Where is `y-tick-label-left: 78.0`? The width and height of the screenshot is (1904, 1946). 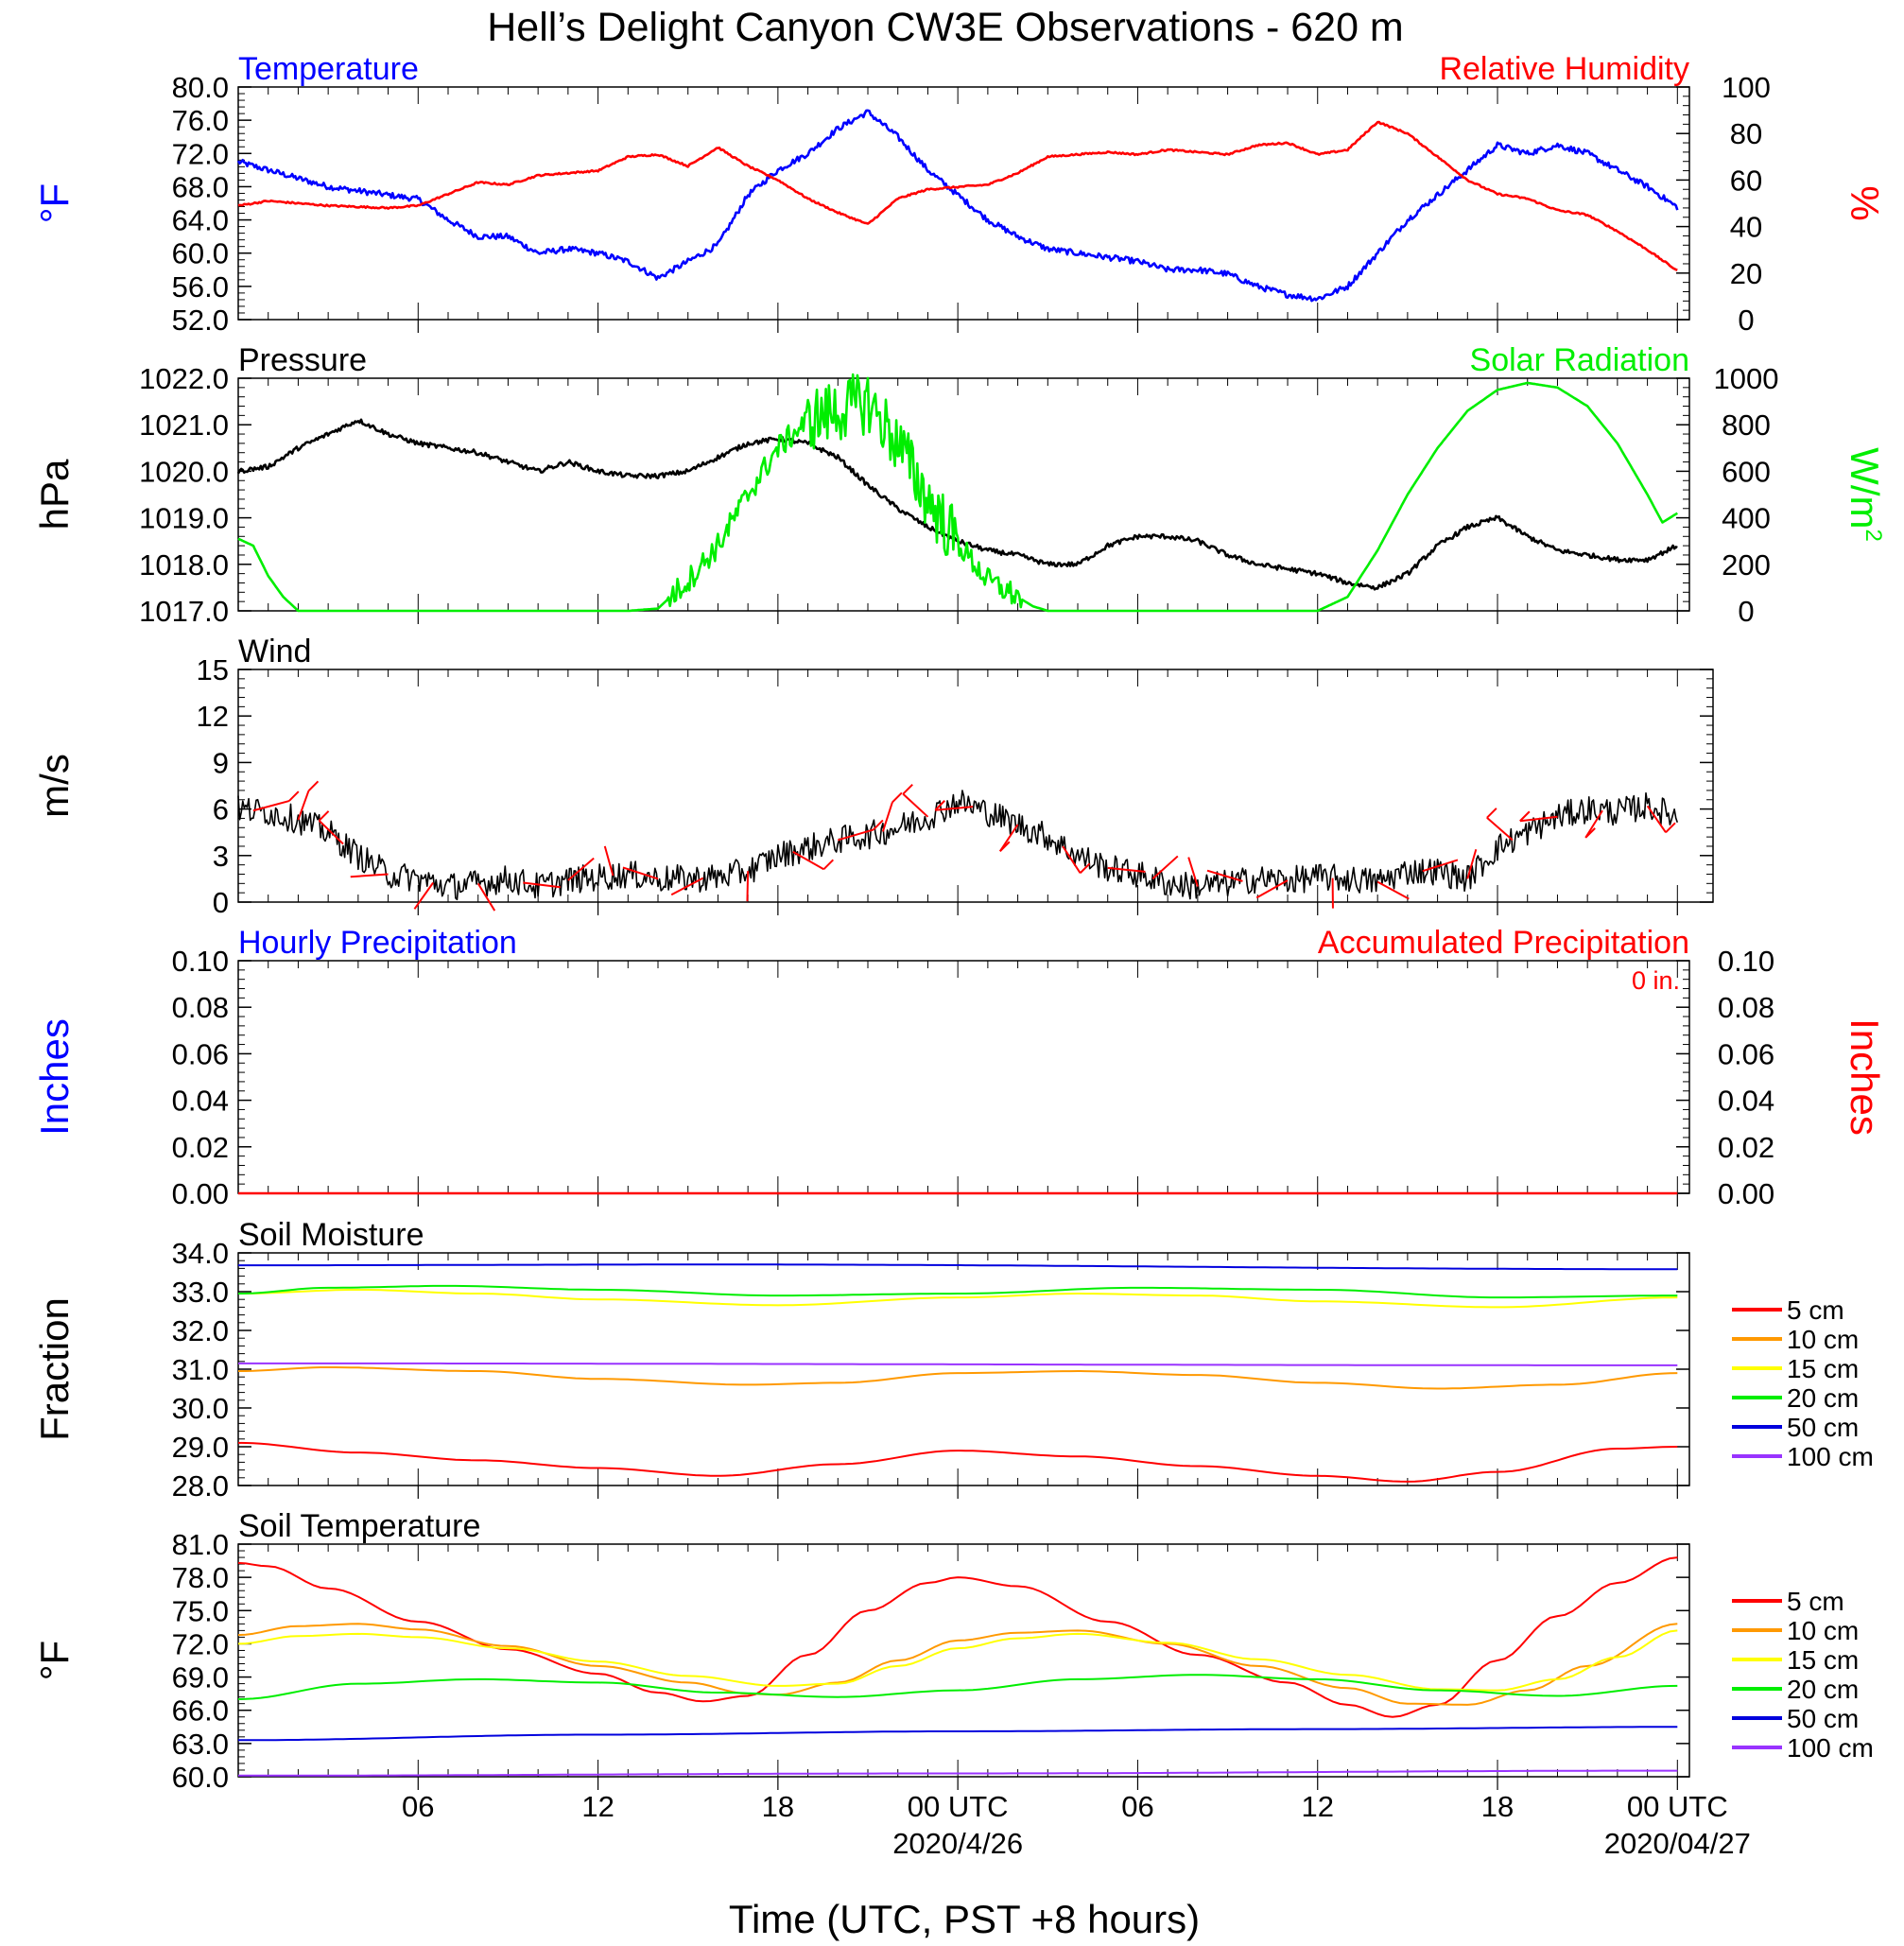
y-tick-label-left: 78.0 is located at coordinates (200, 1578).